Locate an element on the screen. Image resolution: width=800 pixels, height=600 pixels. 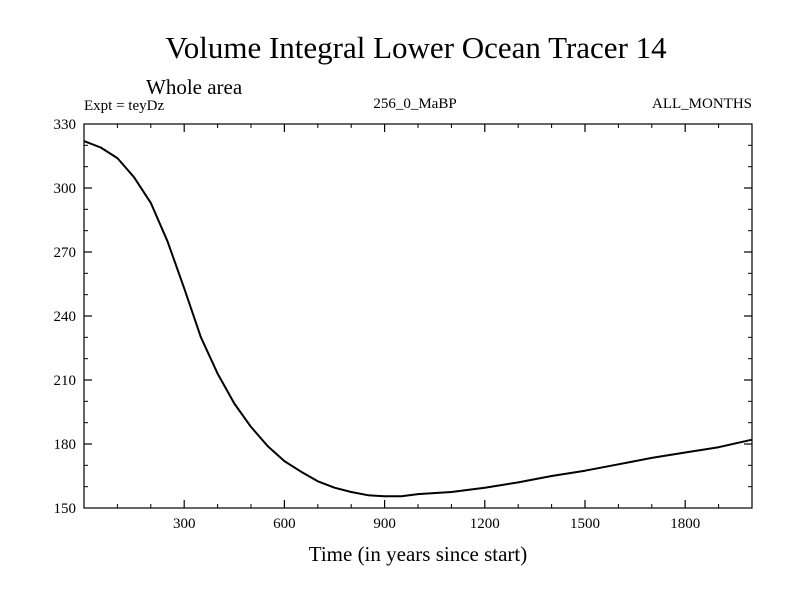
x-axis-label: Time (in years since start) is located at coordinates (418, 554).